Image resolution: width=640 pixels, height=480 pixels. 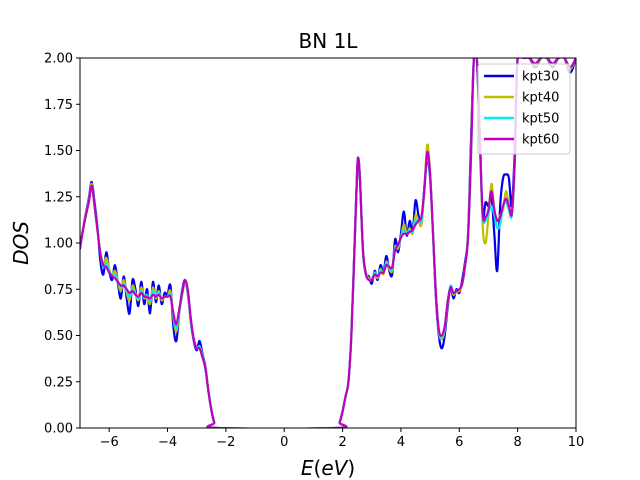 What do you see at coordinates (518, 442) in the screenshot?
I see `x-tick-label: 8` at bounding box center [518, 442].